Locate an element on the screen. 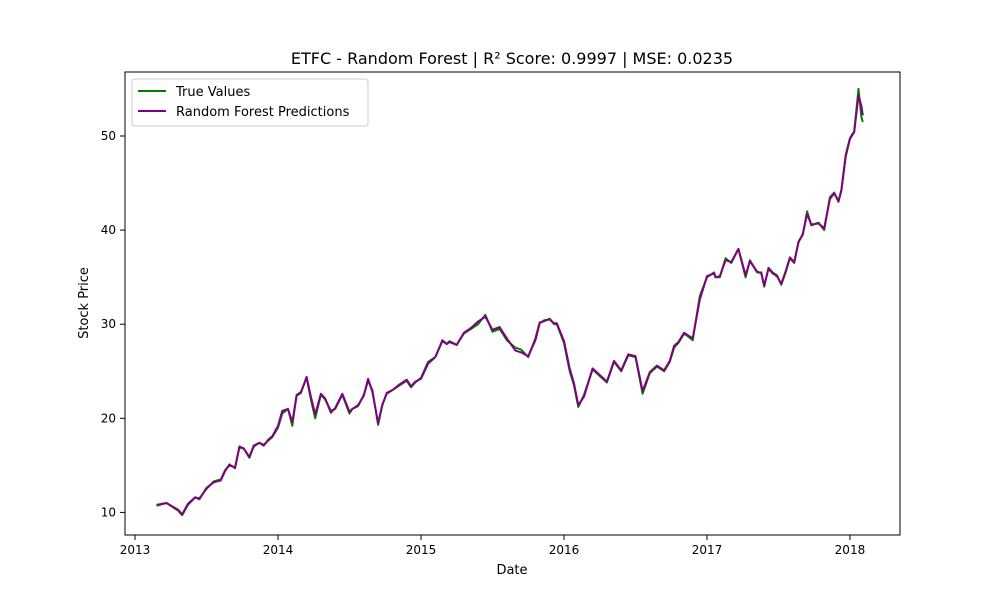  x-tick-label: 2013 is located at coordinates (135, 550).